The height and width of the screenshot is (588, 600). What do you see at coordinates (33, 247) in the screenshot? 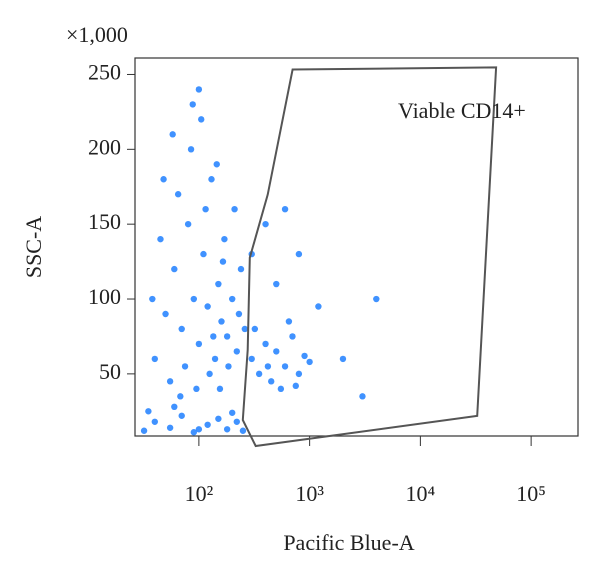
I see `y-axis-label: SSC-A` at bounding box center [33, 247].